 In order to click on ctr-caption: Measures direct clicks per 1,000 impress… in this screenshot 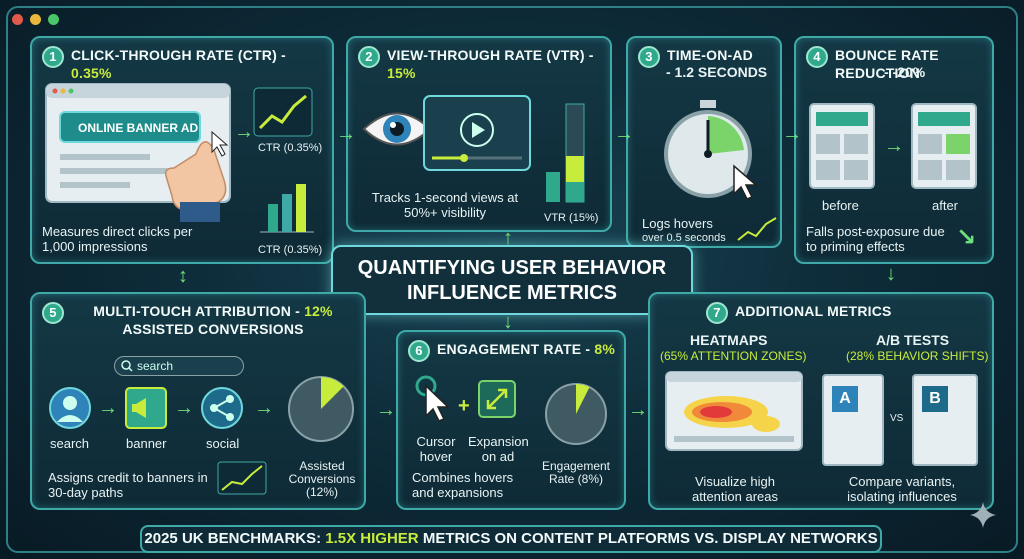, I will do `click(117, 239)`.